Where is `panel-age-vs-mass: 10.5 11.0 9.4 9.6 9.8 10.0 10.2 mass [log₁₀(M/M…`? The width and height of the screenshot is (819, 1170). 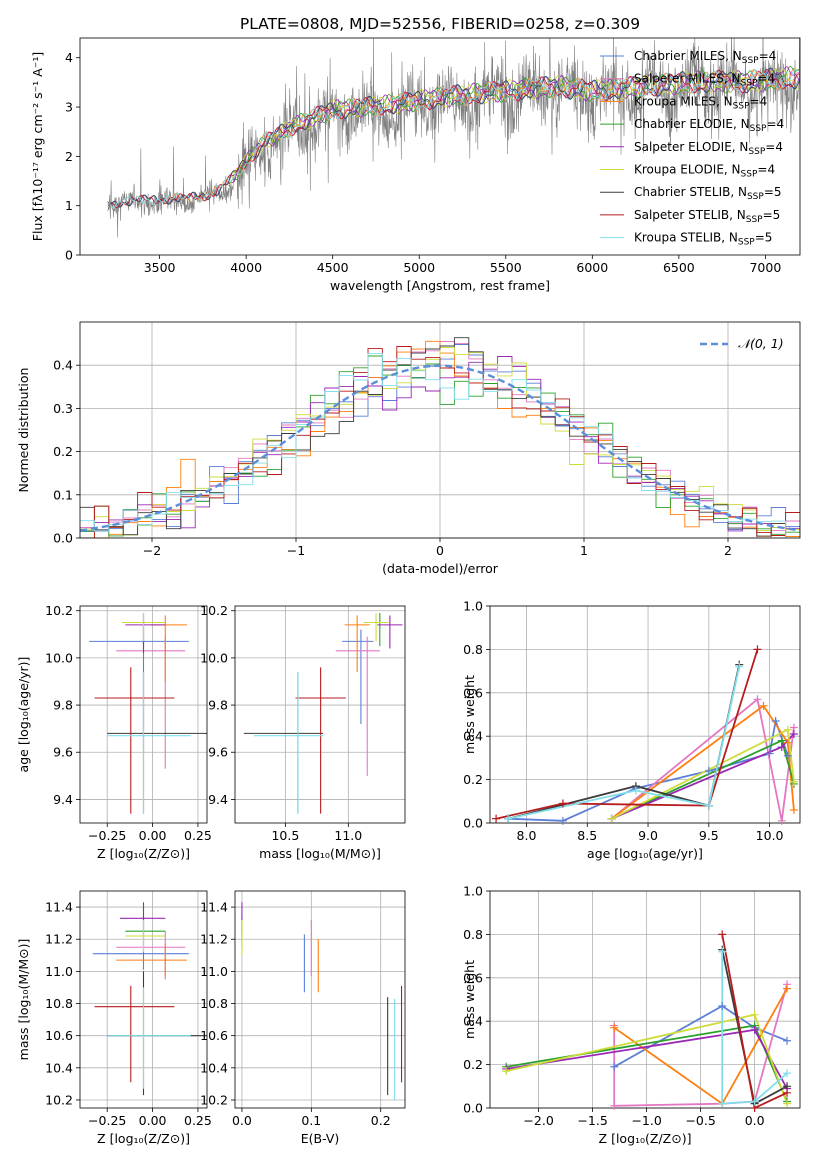
panel-age-vs-mass: 10.5 11.0 9.4 9.6 9.8 10.0 10.2 mass [log₁₀(M/M… is located at coordinates (303, 732).